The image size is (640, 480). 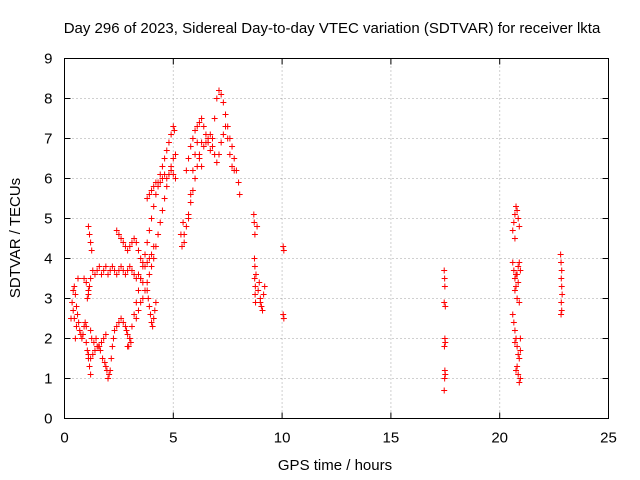 What do you see at coordinates (15, 238) in the screenshot?
I see `y-axis-label: SDTVAR / TECUs` at bounding box center [15, 238].